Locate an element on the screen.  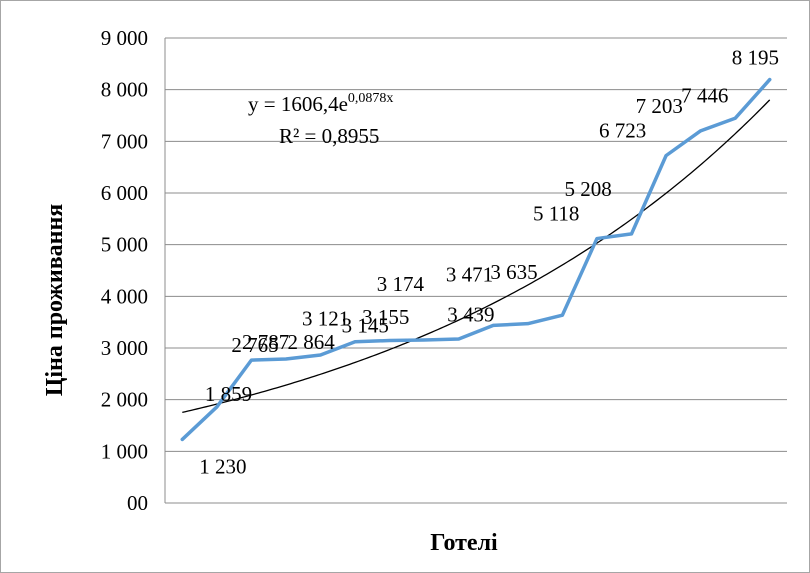
y-axis-label: Ціна проживання is located at coordinates (55, 300).